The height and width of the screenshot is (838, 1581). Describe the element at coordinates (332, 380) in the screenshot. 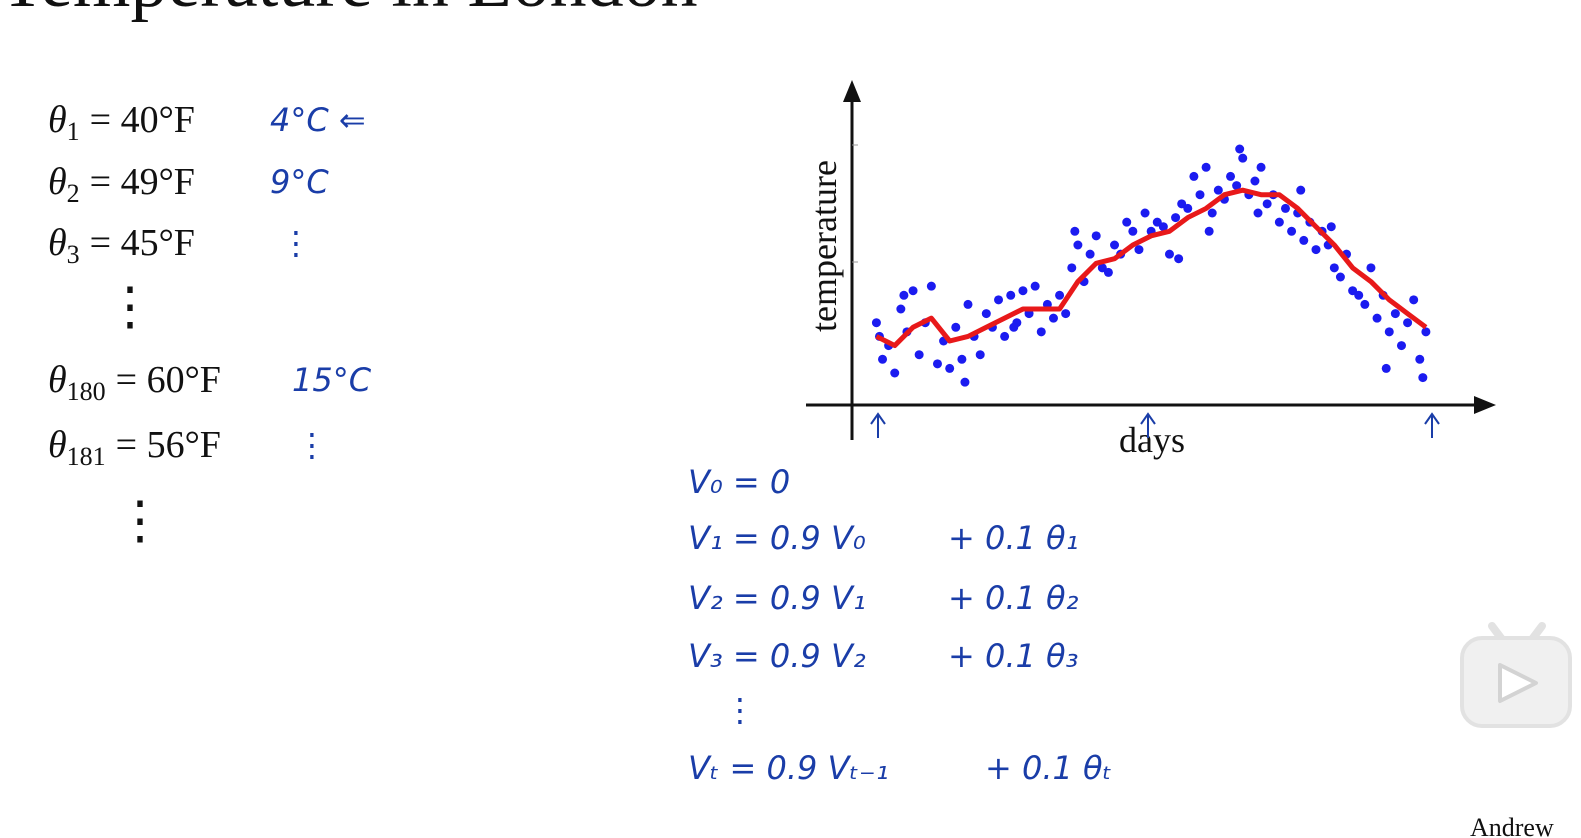

I see `handwritten-note: 15°C` at that location.